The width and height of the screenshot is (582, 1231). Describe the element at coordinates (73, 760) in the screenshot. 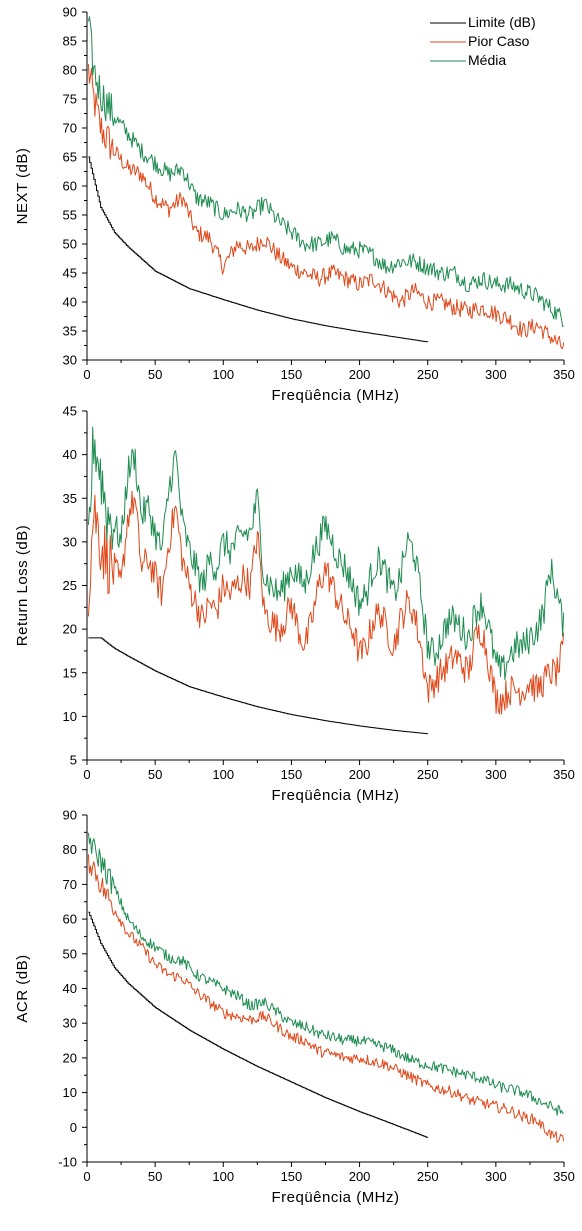

I see `y-tick-label: 5` at that location.